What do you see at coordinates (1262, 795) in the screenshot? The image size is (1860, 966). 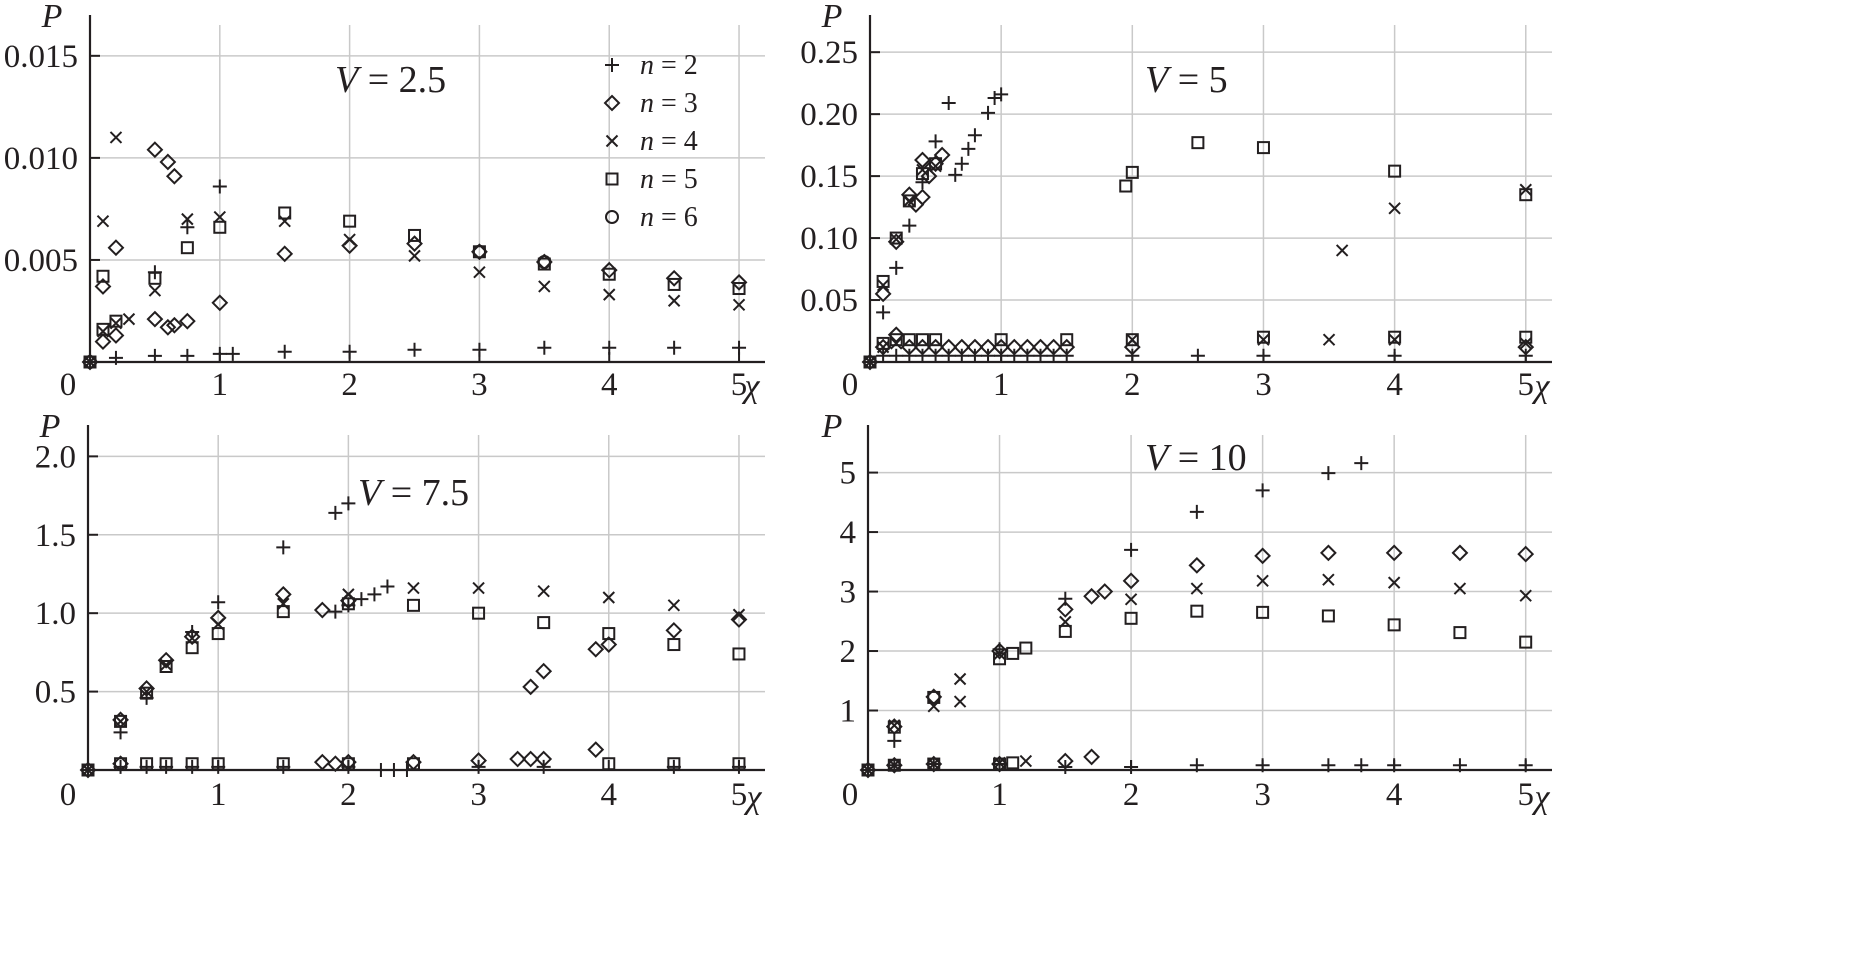 I see `x-tick-label: 3` at bounding box center [1262, 795].